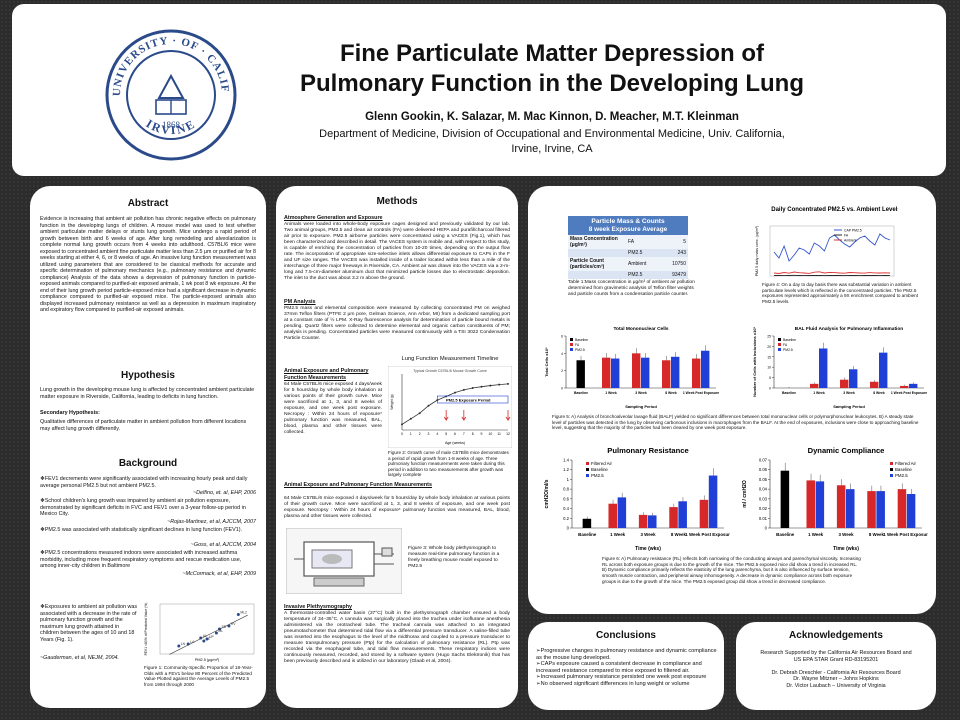 This screenshot has width=960, height=720. Describe the element at coordinates (223, 545) in the screenshot. I see `background-cite: ~Goss, et al, AJCCM, 2004` at that location.